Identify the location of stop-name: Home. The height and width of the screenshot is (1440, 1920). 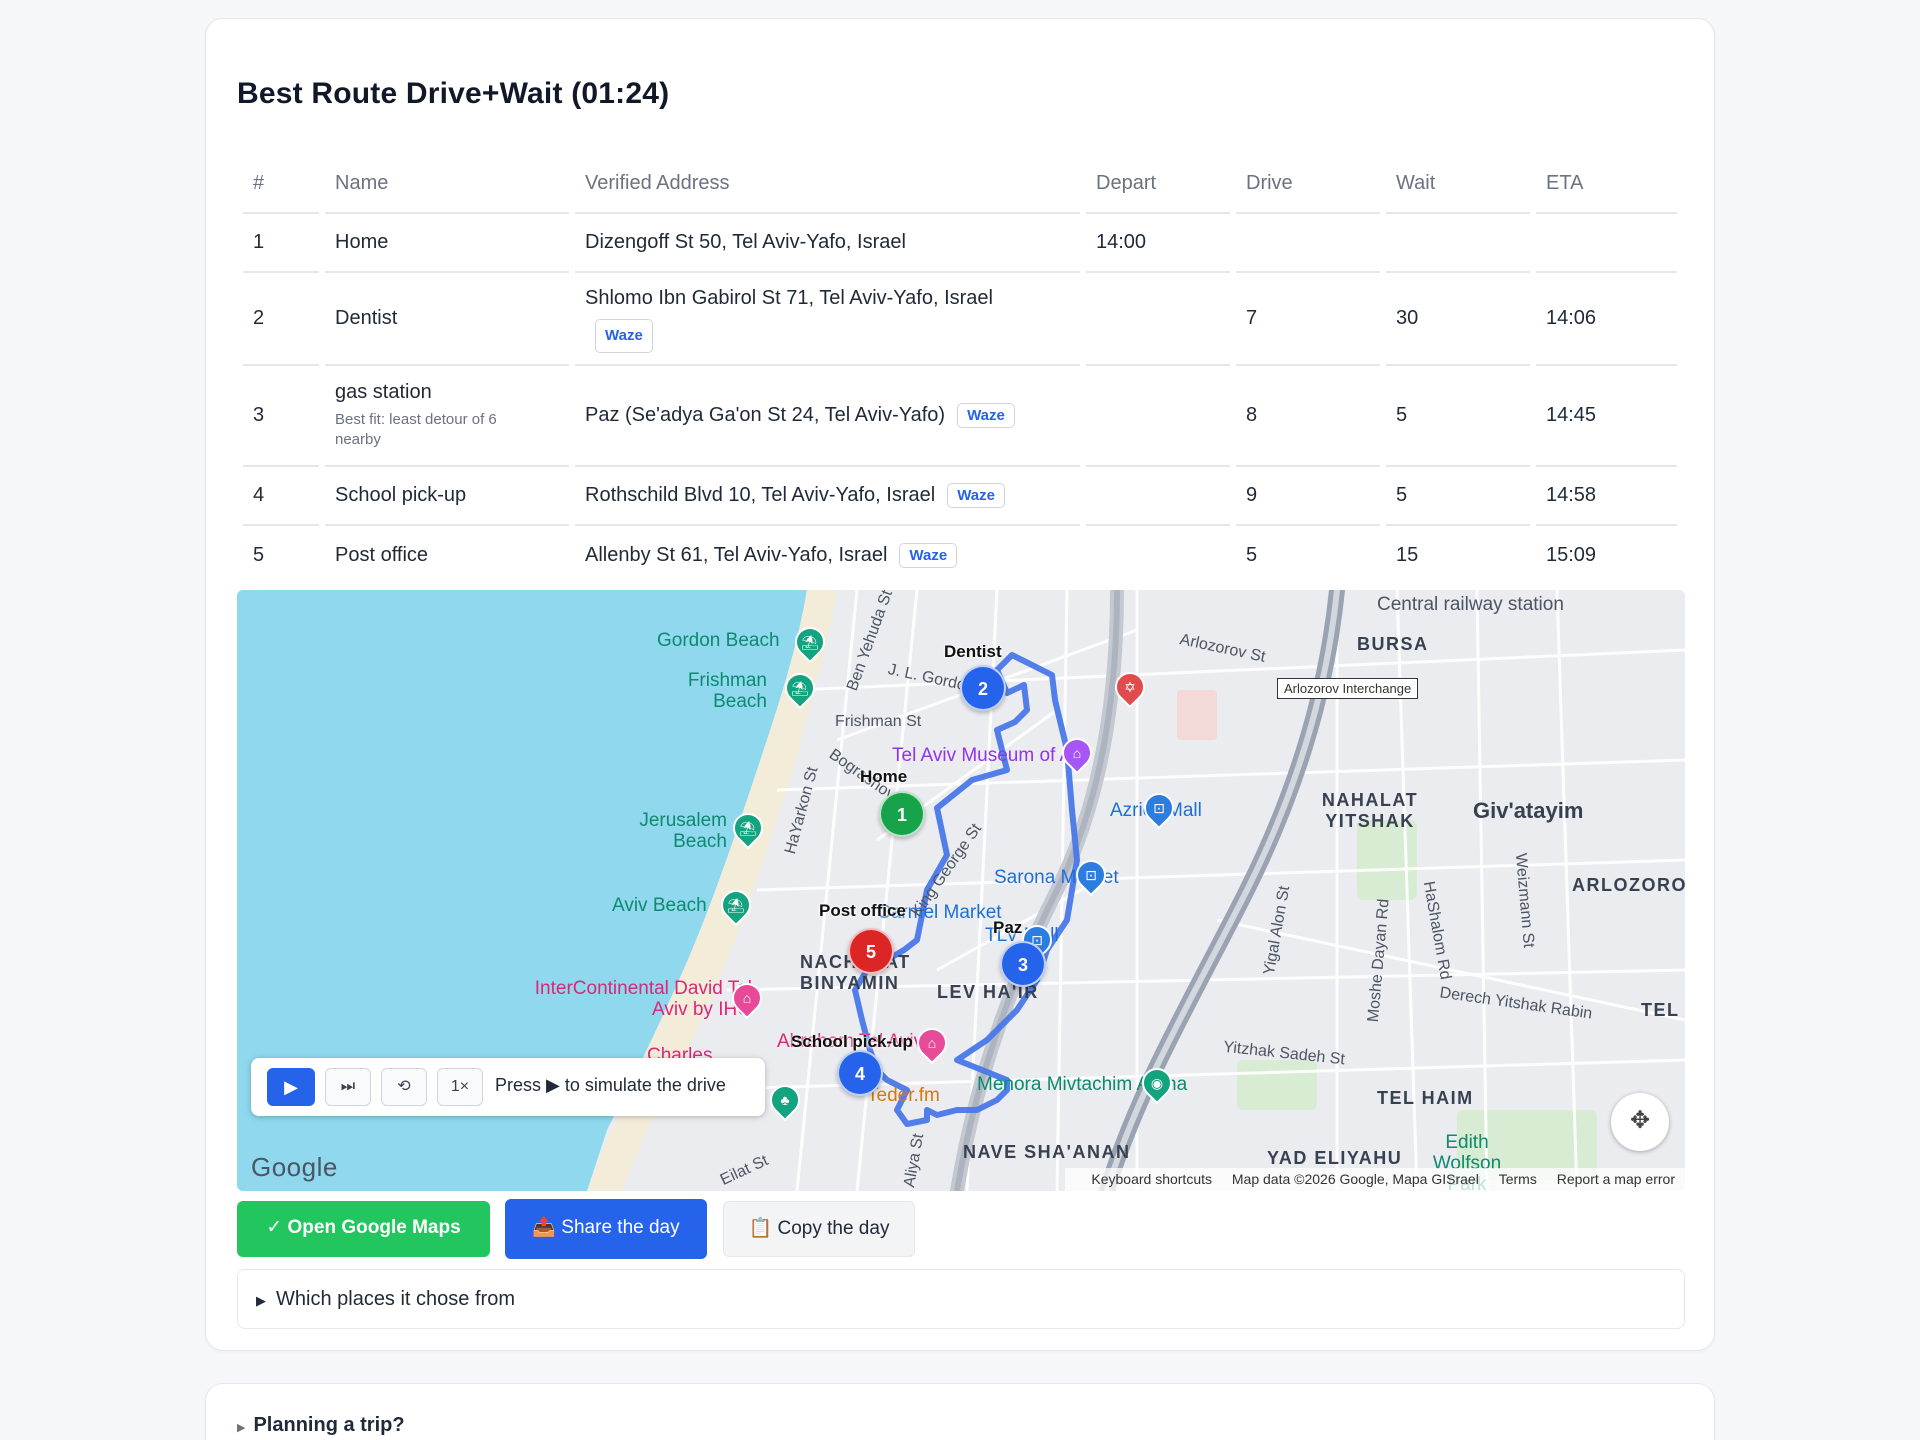
(447, 243).